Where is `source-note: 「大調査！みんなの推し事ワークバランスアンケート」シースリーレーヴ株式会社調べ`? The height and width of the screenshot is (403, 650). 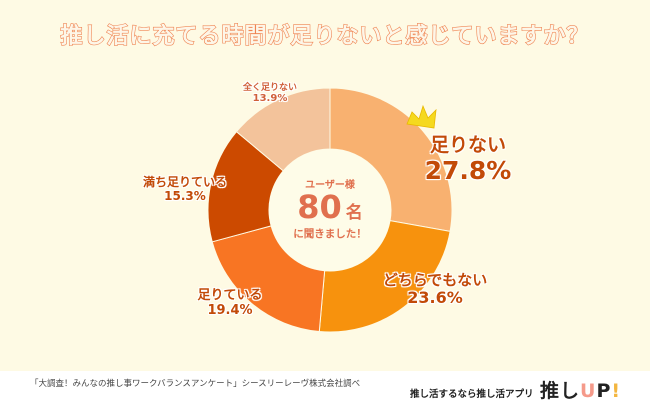
source-note: 「大調査！みんなの推し事ワークバランスアンケート」シースリーレーヴ株式会社調べ is located at coordinates (195, 384).